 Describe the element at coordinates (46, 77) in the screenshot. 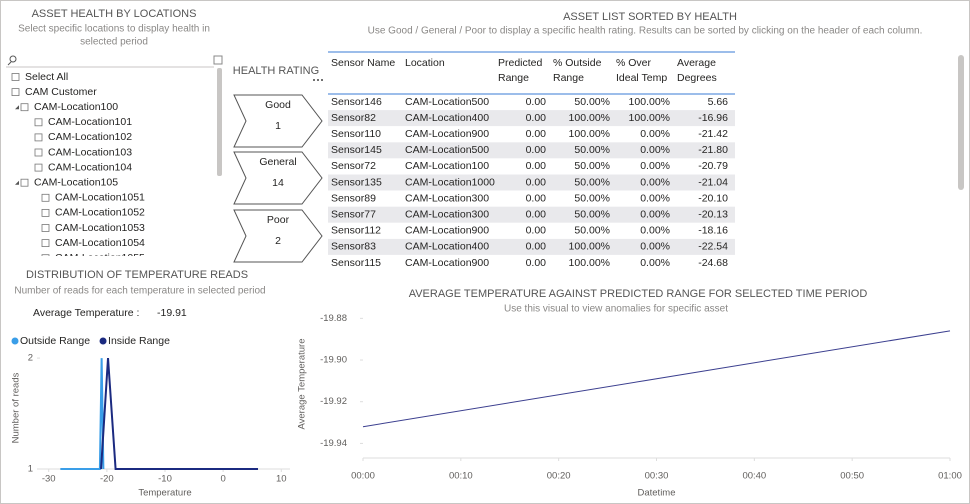

I see `slicer-item: Select All` at that location.